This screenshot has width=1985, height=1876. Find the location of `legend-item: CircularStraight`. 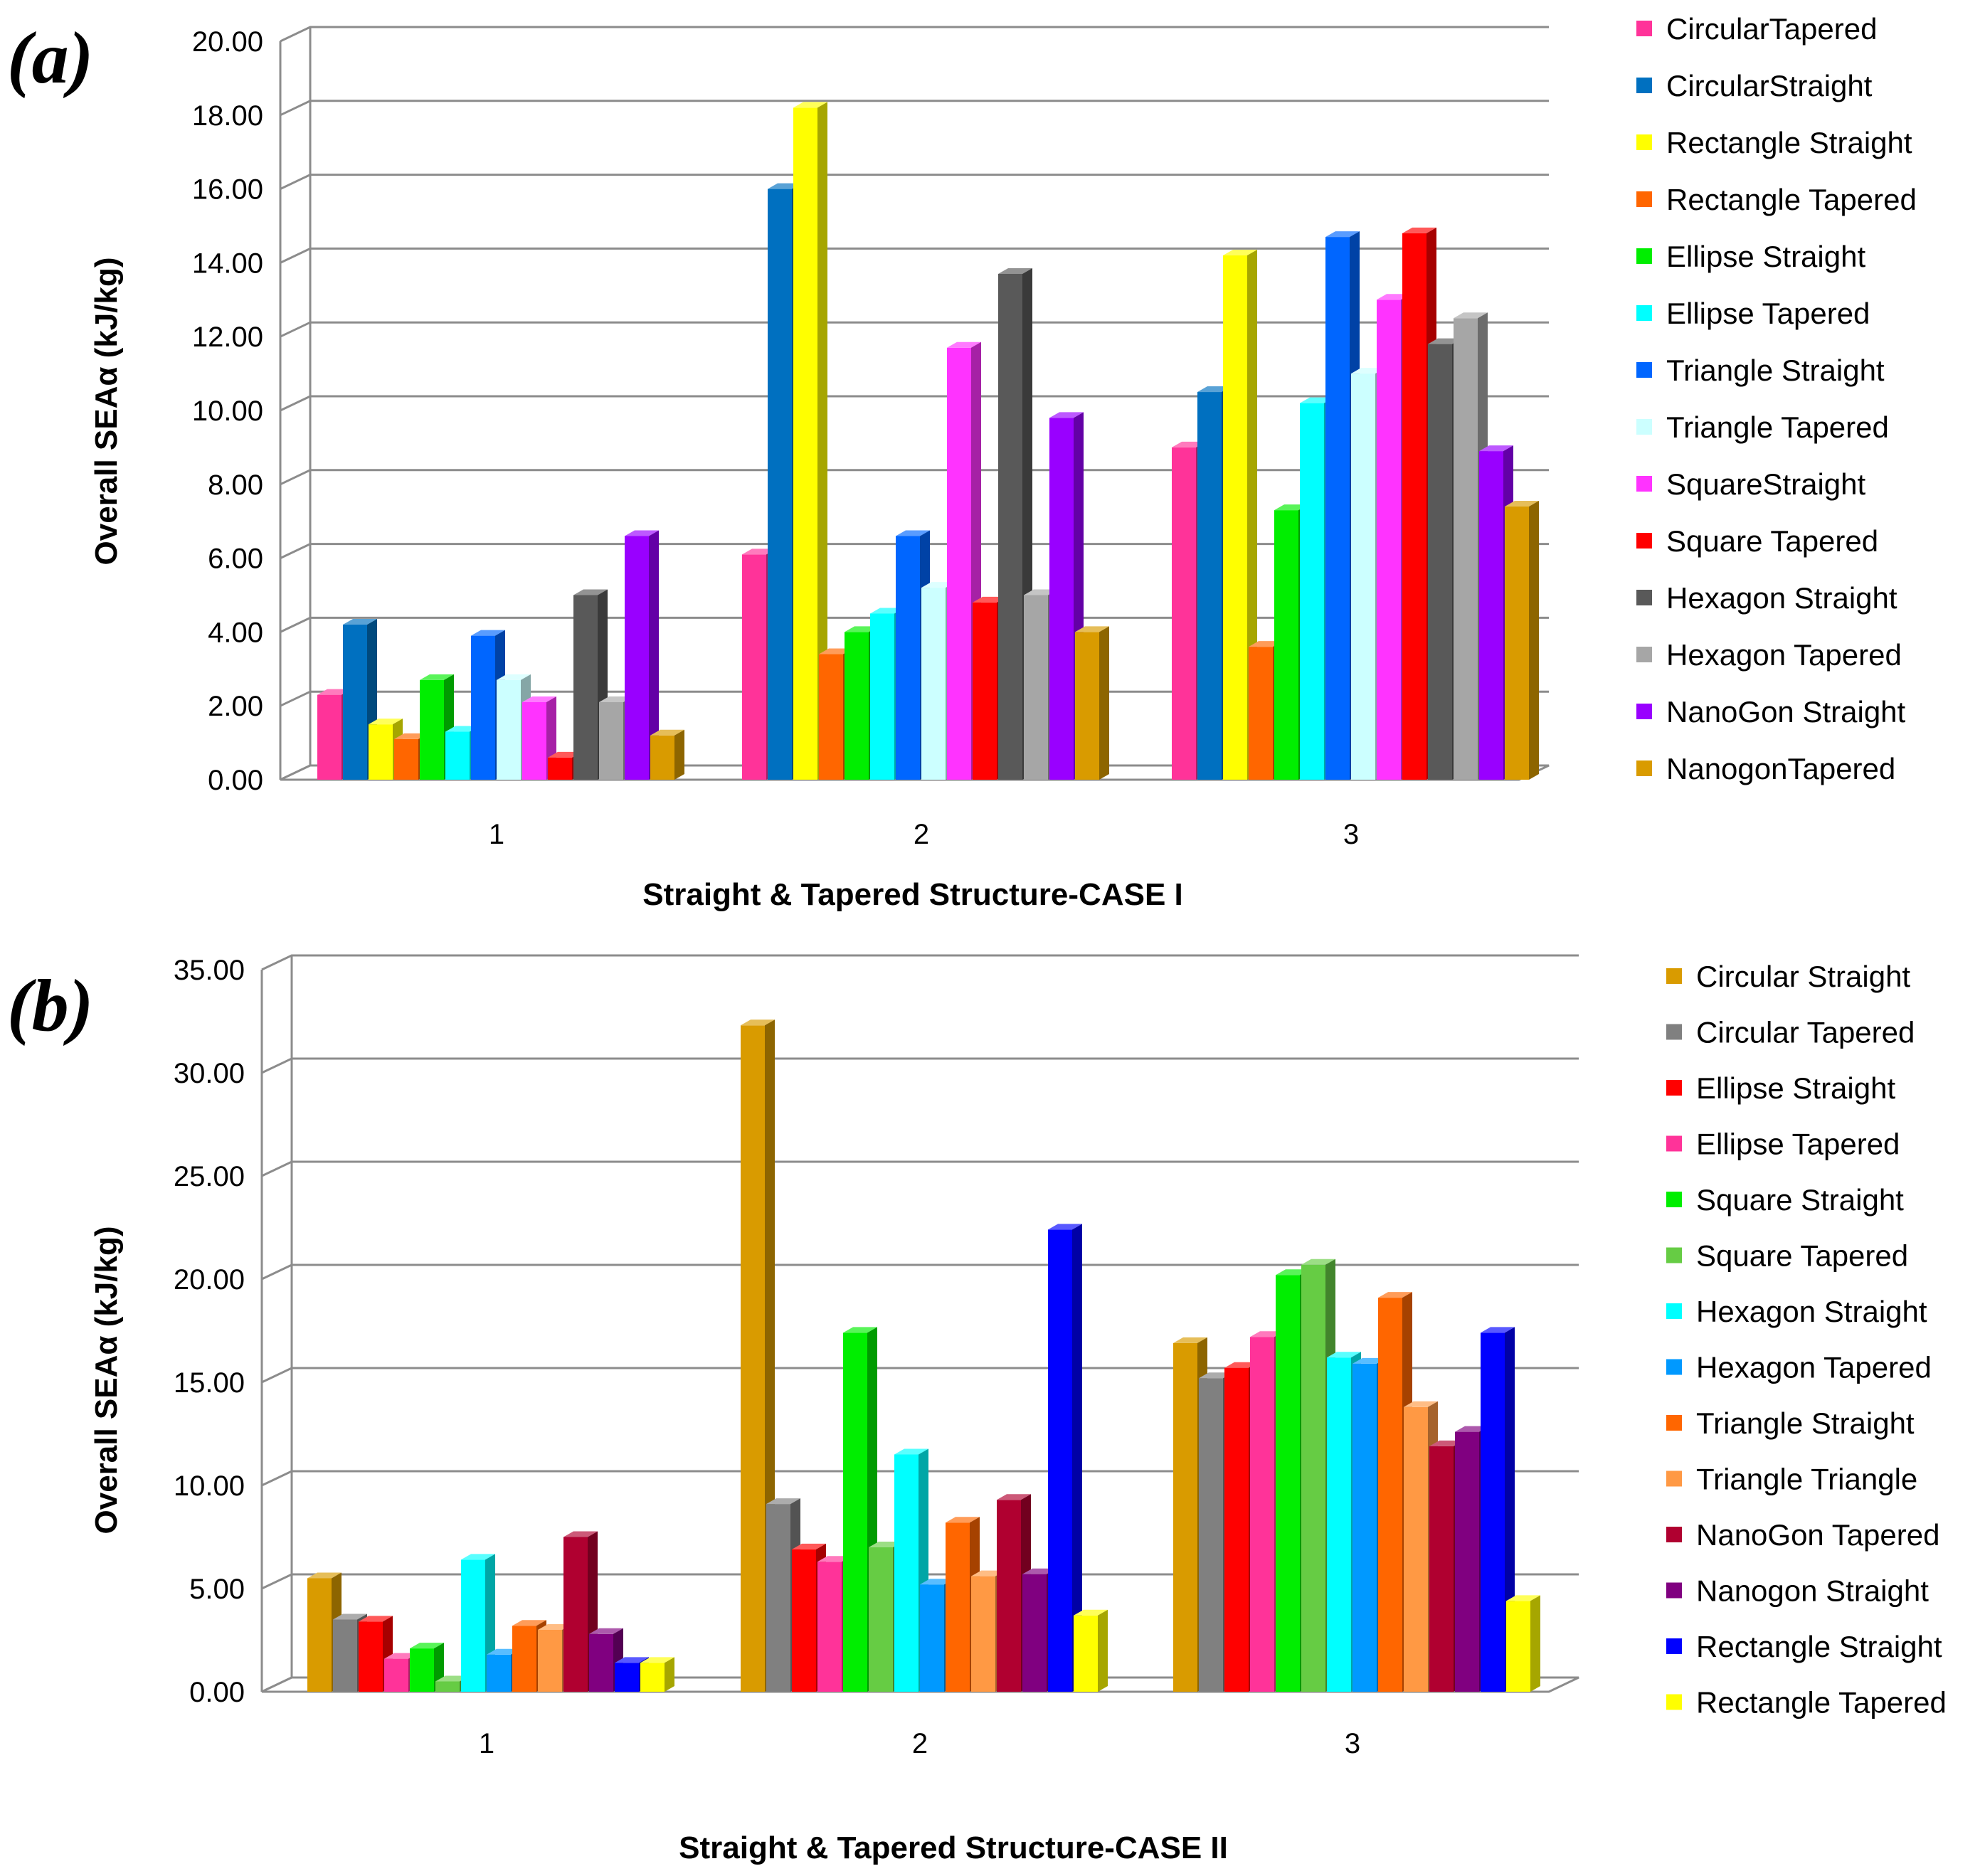

legend-item: CircularStraight is located at coordinates (1755, 85).